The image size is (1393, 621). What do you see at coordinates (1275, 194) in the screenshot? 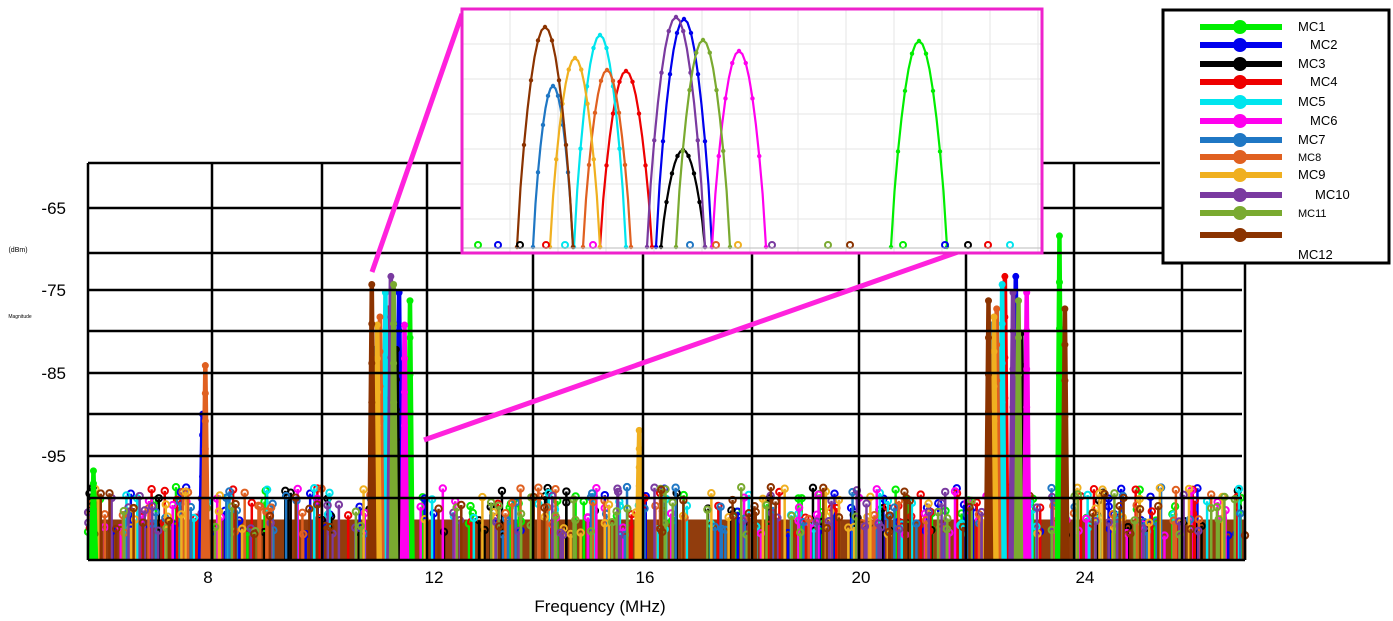
I see `legend-item: MC10` at bounding box center [1275, 194].